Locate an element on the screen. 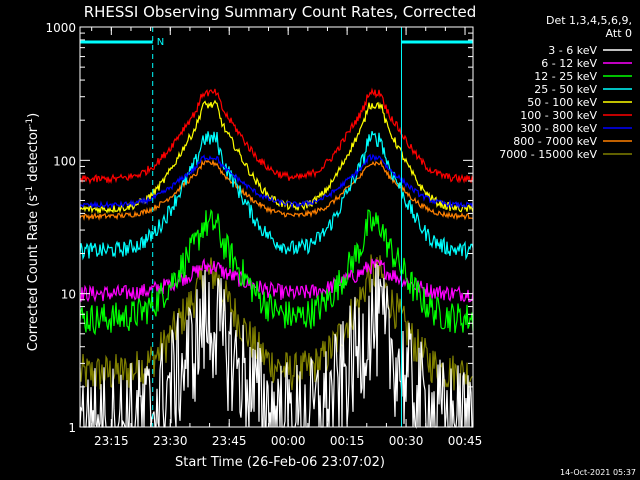 The width and height of the screenshot is (640, 480). x-tick-label: 00:30 is located at coordinates (406, 441).